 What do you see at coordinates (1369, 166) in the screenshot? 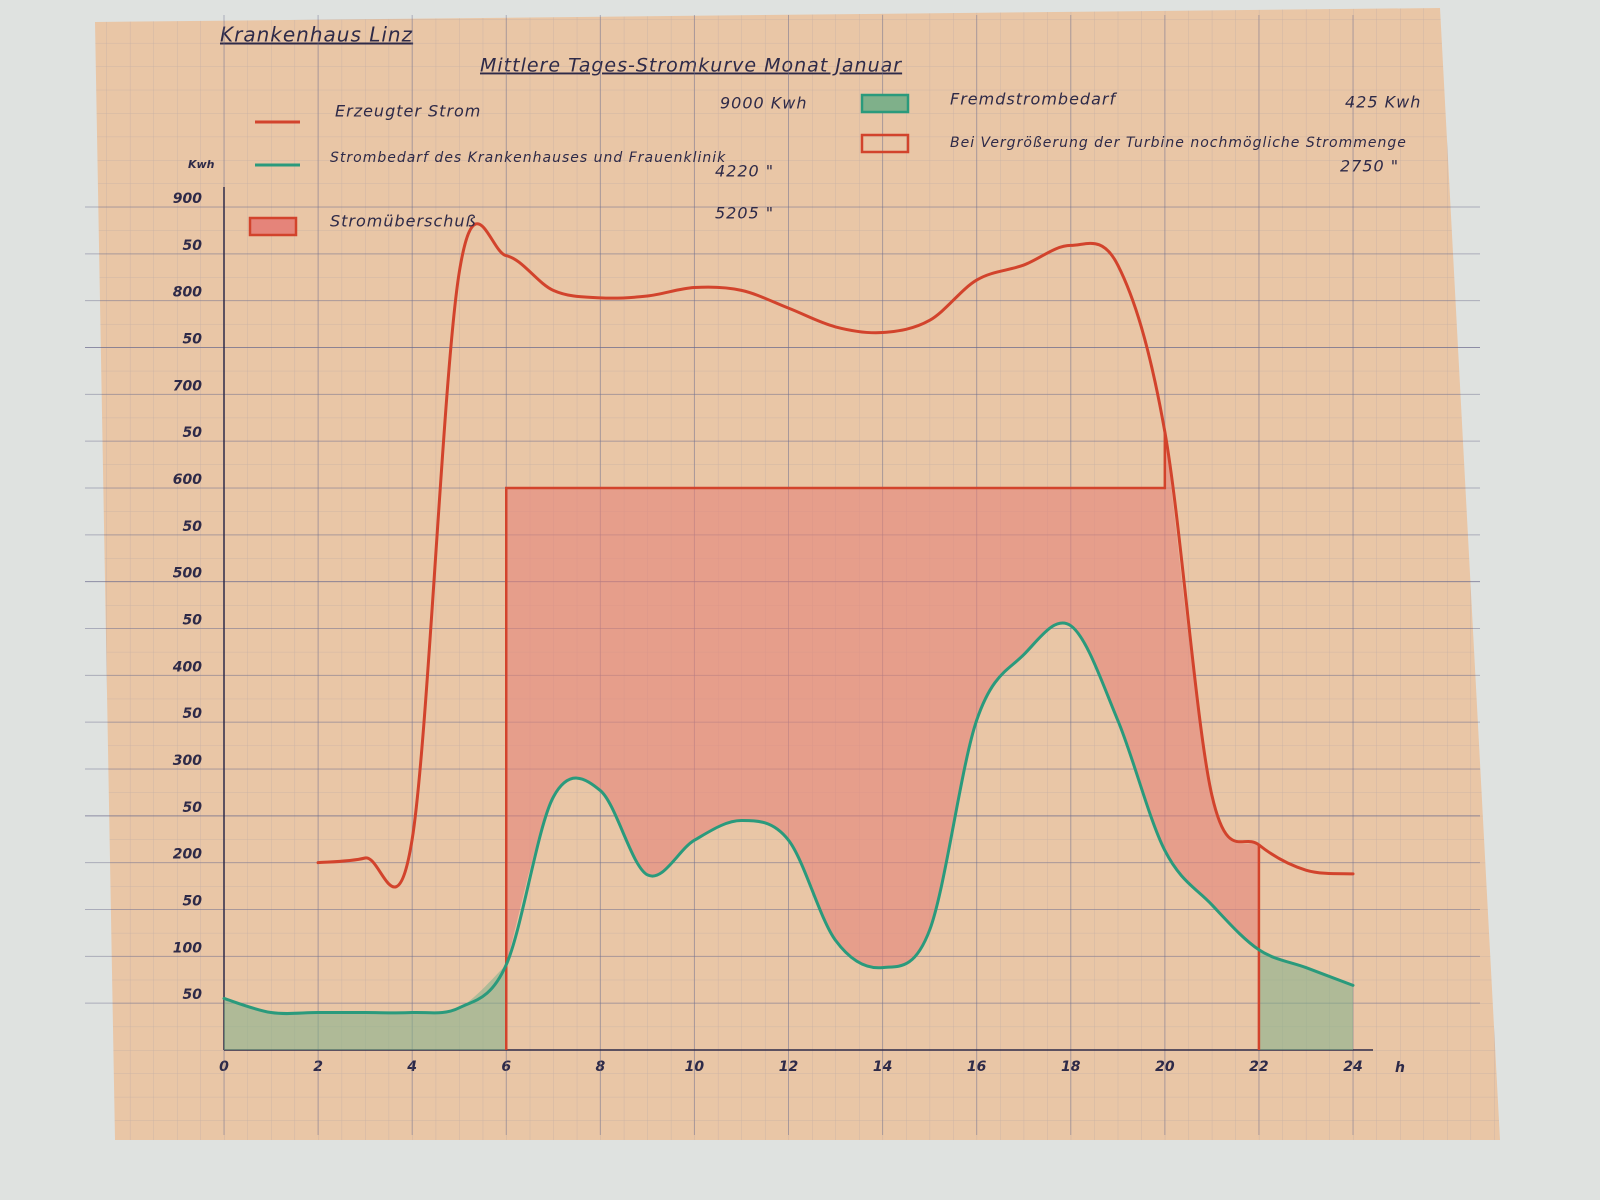
I see `legend-total: 2750 "` at bounding box center [1369, 166].